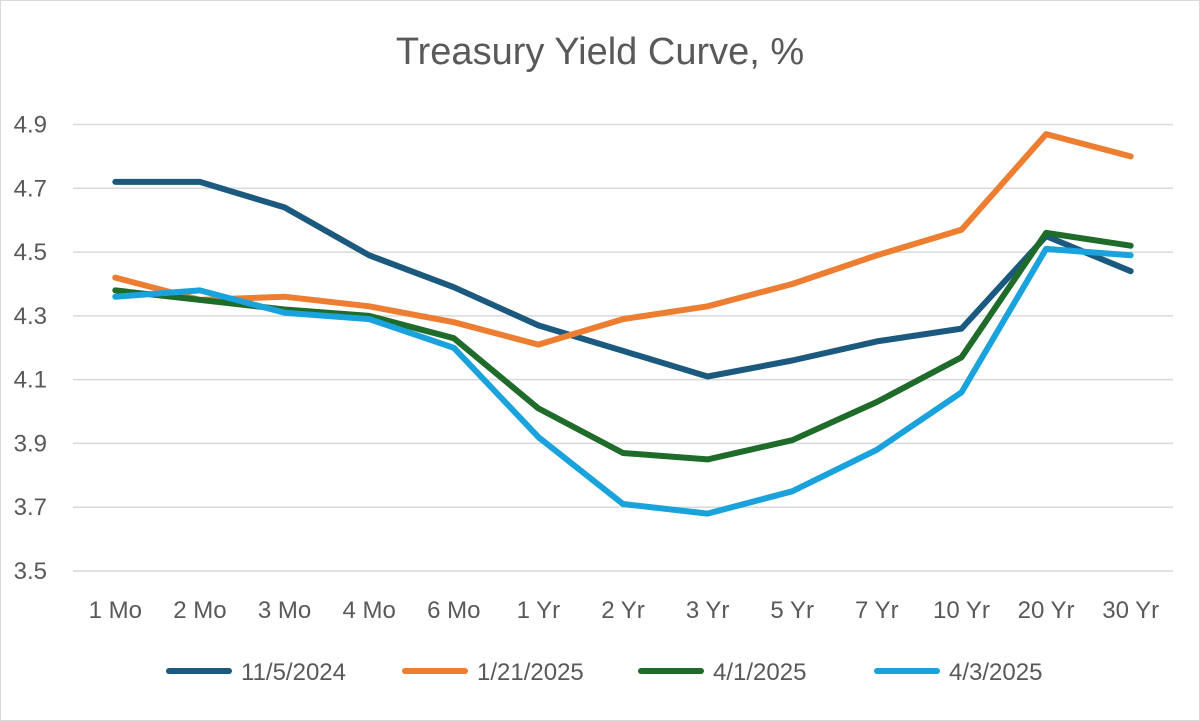 The image size is (1200, 721). I want to click on y-axis-ticks: 3.5 3.7 3.9 4.1 4.3 4.5 4.7 4.9, so click(30, 348).